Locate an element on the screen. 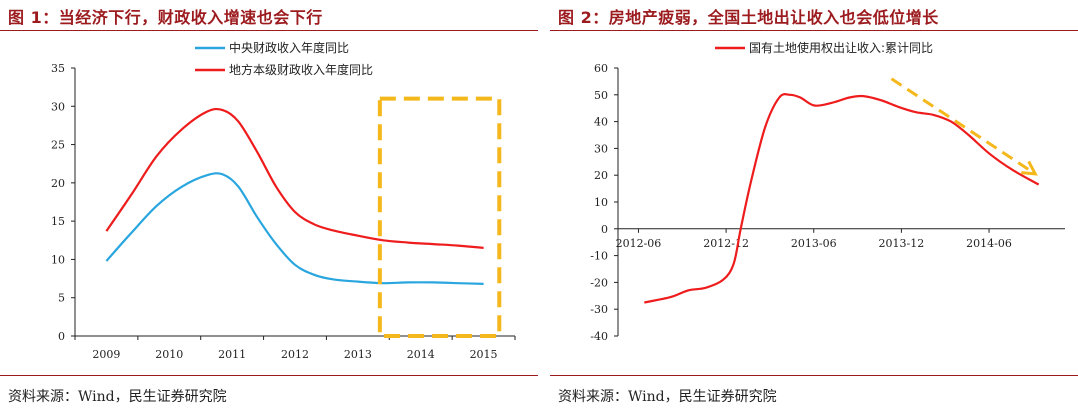 This screenshot has height=414, width=1078. x-tick-label: 2012-12 is located at coordinates (726, 243).